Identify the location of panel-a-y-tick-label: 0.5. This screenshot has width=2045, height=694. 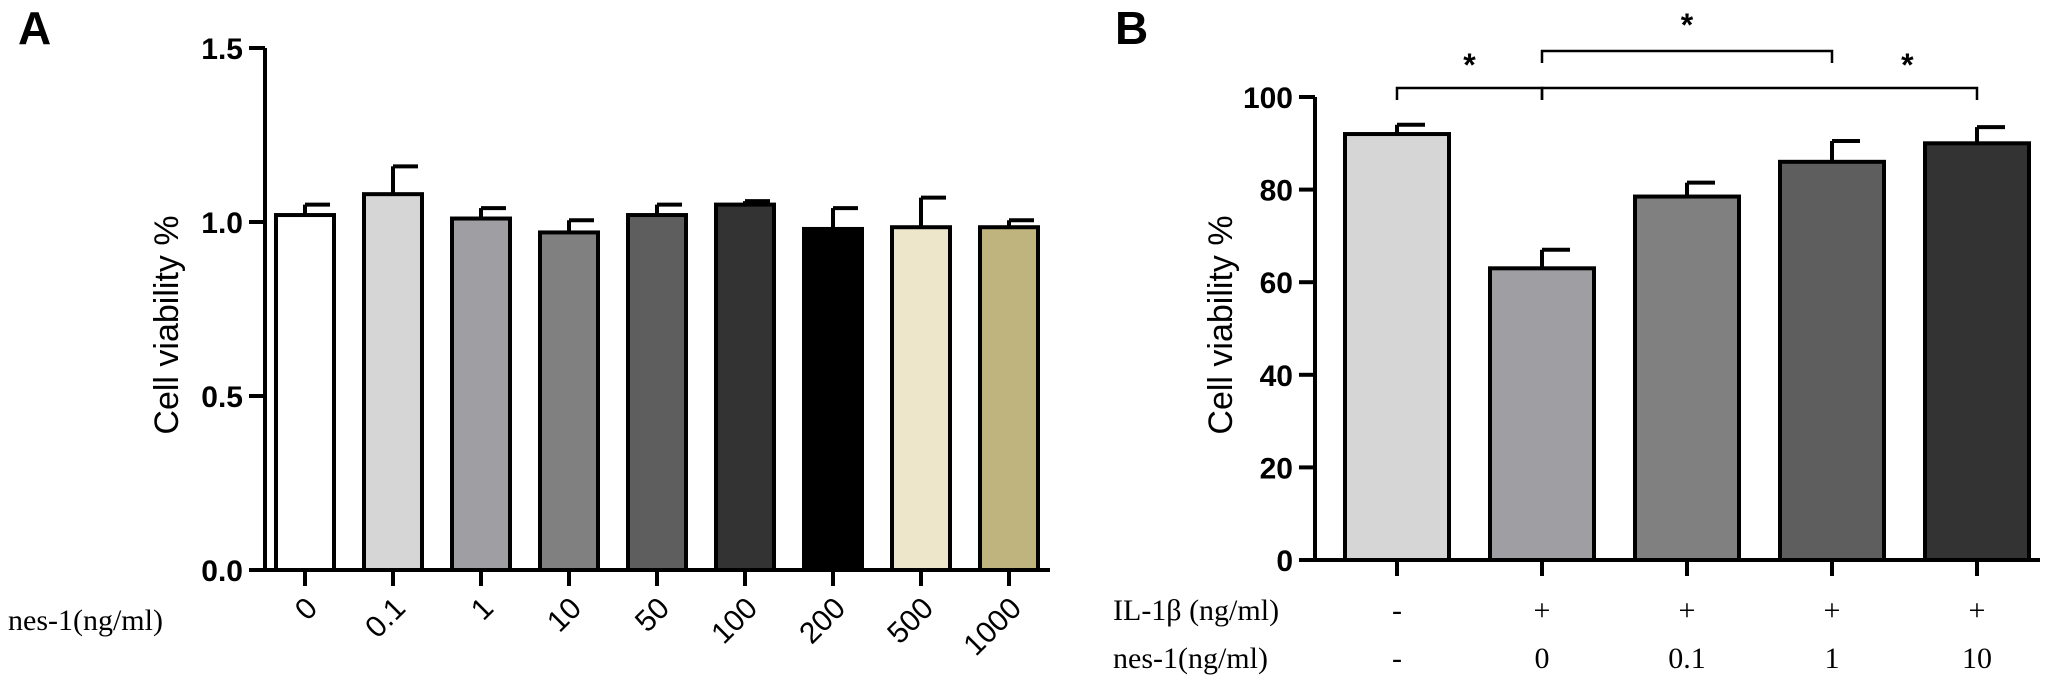
(222, 397).